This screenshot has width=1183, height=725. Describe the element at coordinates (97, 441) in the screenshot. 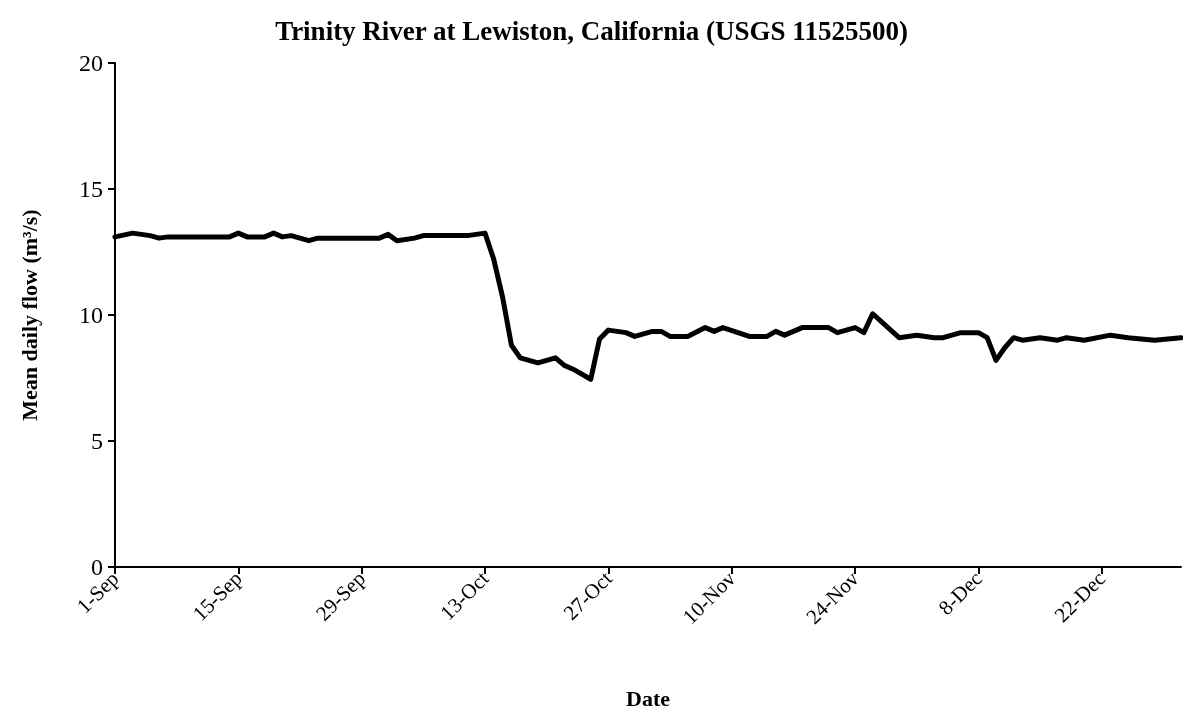

I see `y-tick-label: 5` at that location.